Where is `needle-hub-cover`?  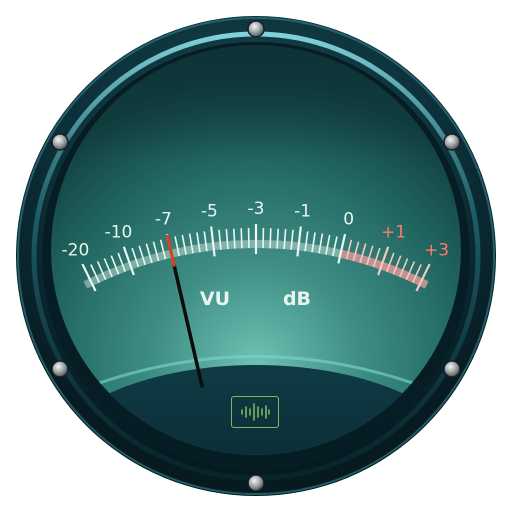 needle-hub-cover is located at coordinates (256, 410).